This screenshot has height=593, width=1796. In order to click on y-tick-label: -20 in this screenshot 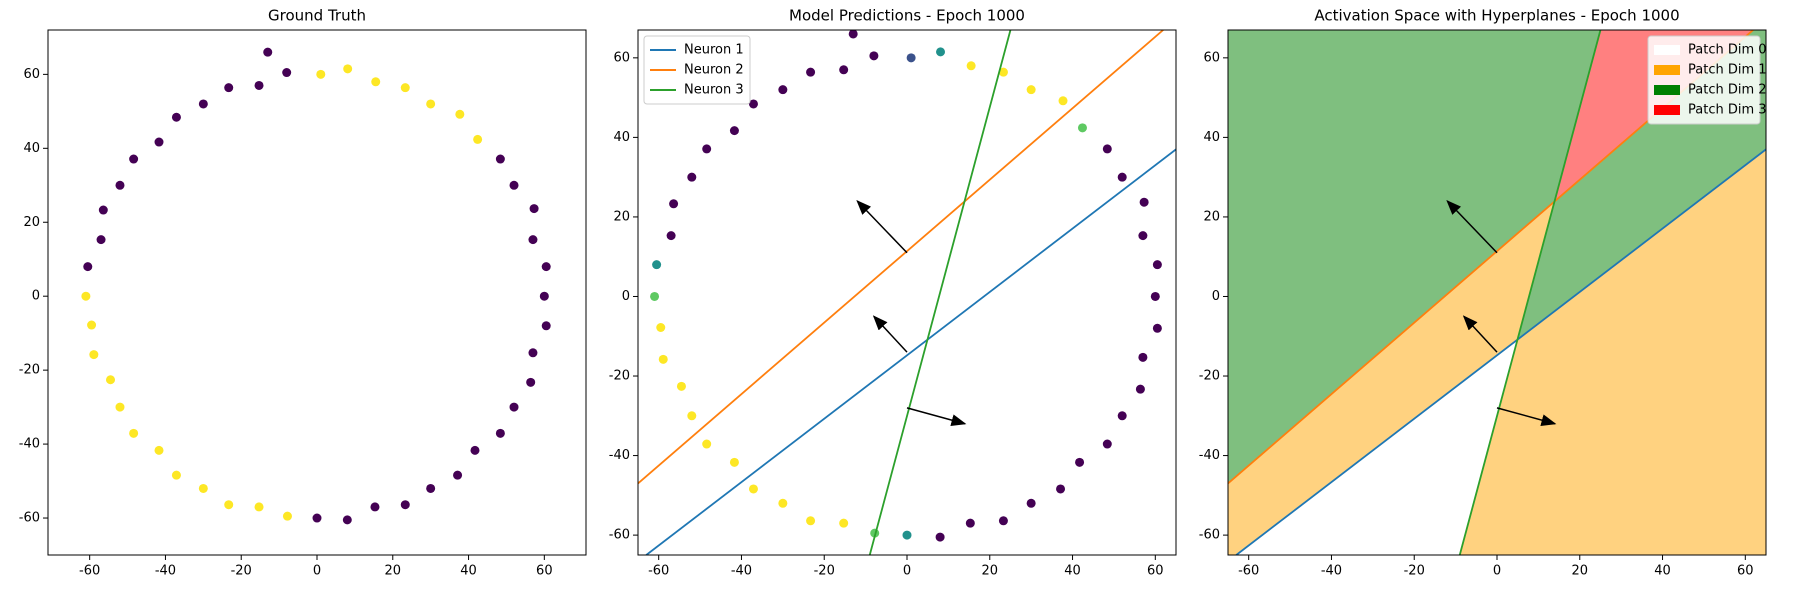, I will do `click(619, 376)`.